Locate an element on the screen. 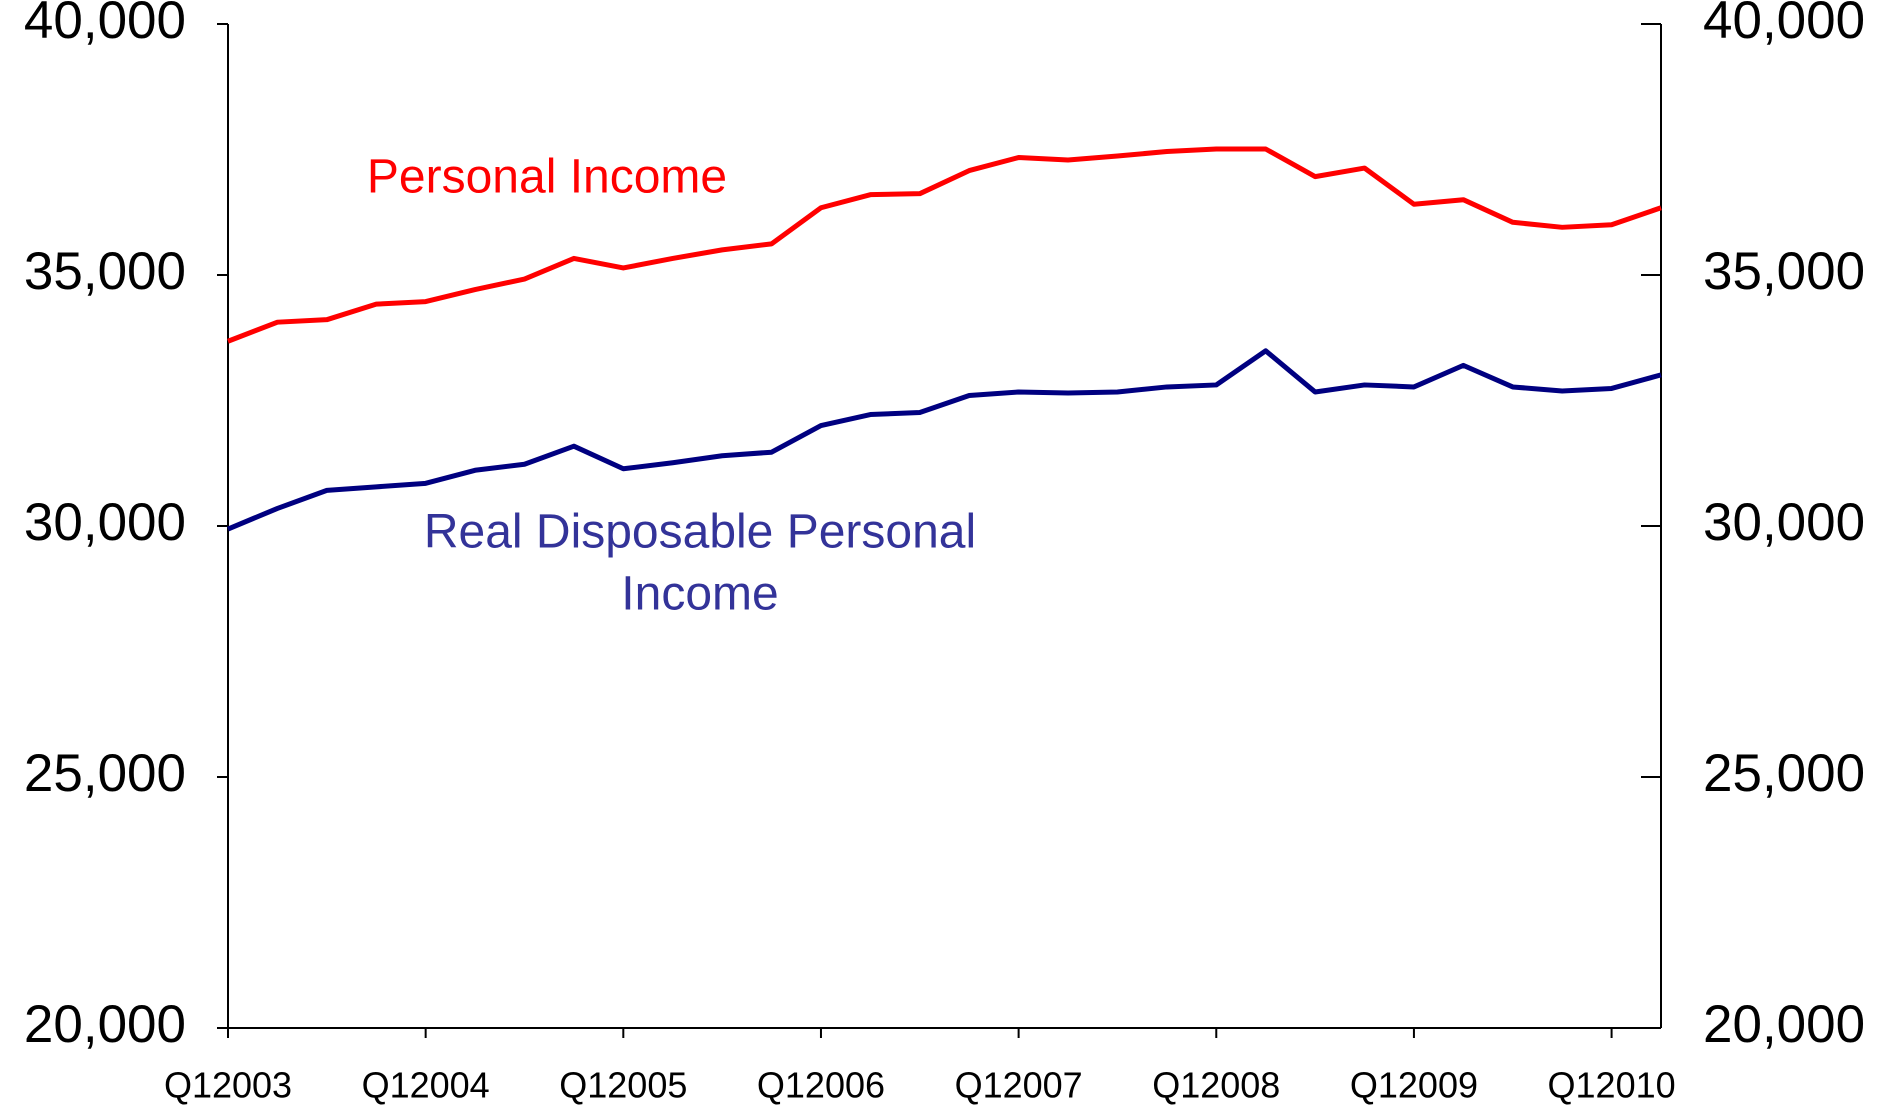 The height and width of the screenshot is (1109, 1881). annotation: Personal Income is located at coordinates (547, 177).